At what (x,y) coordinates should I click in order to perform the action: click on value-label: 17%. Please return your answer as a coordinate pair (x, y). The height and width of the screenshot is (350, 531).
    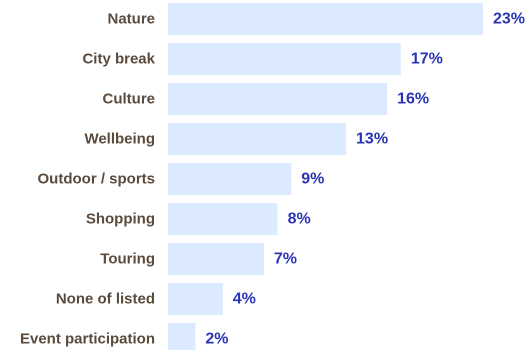
    Looking at the image, I should click on (427, 59).